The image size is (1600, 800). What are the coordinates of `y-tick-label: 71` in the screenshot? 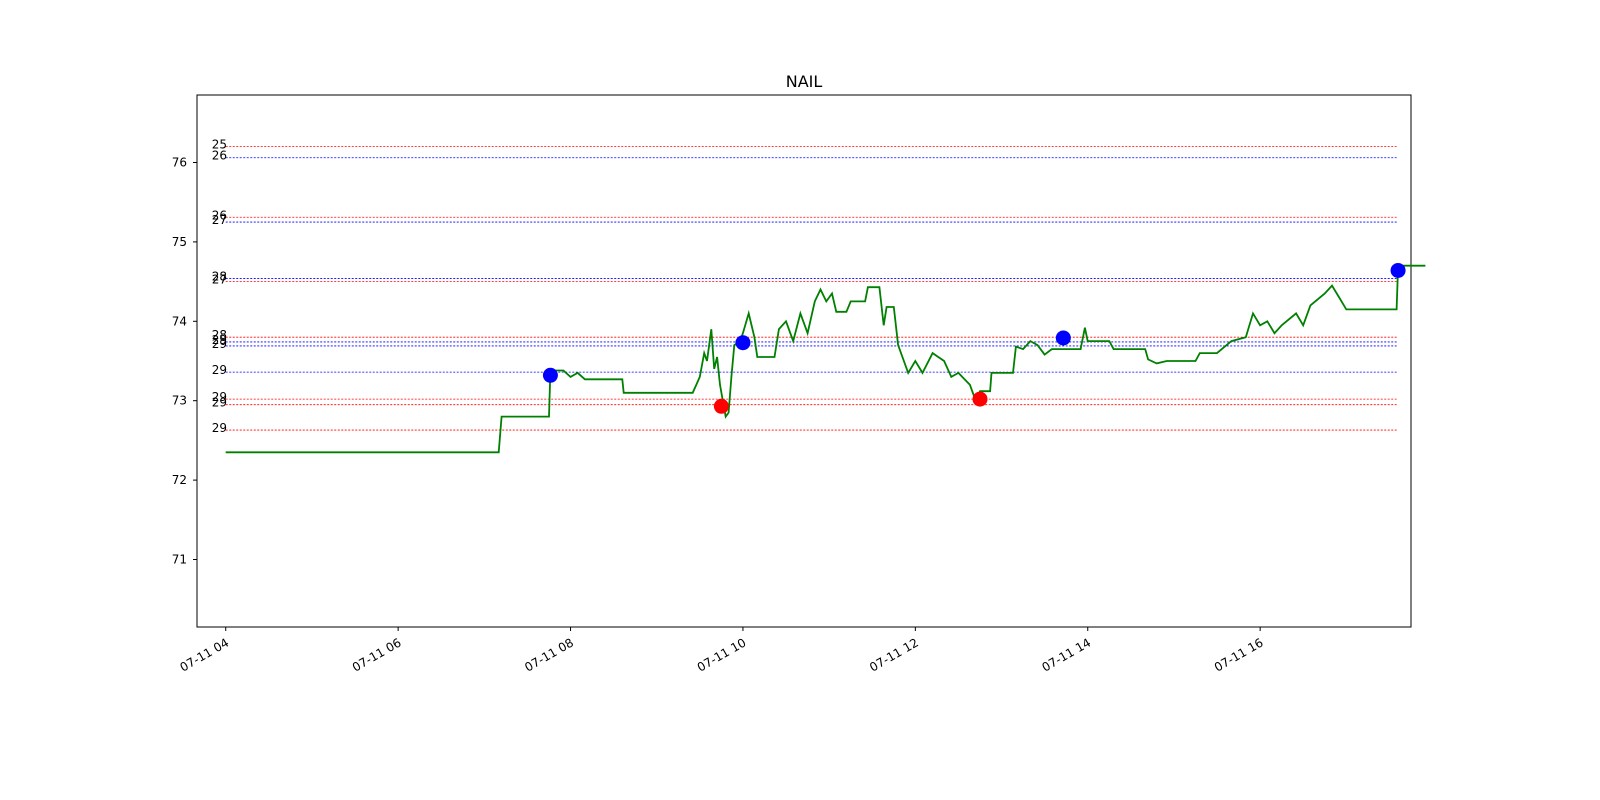 It's located at (179, 560).